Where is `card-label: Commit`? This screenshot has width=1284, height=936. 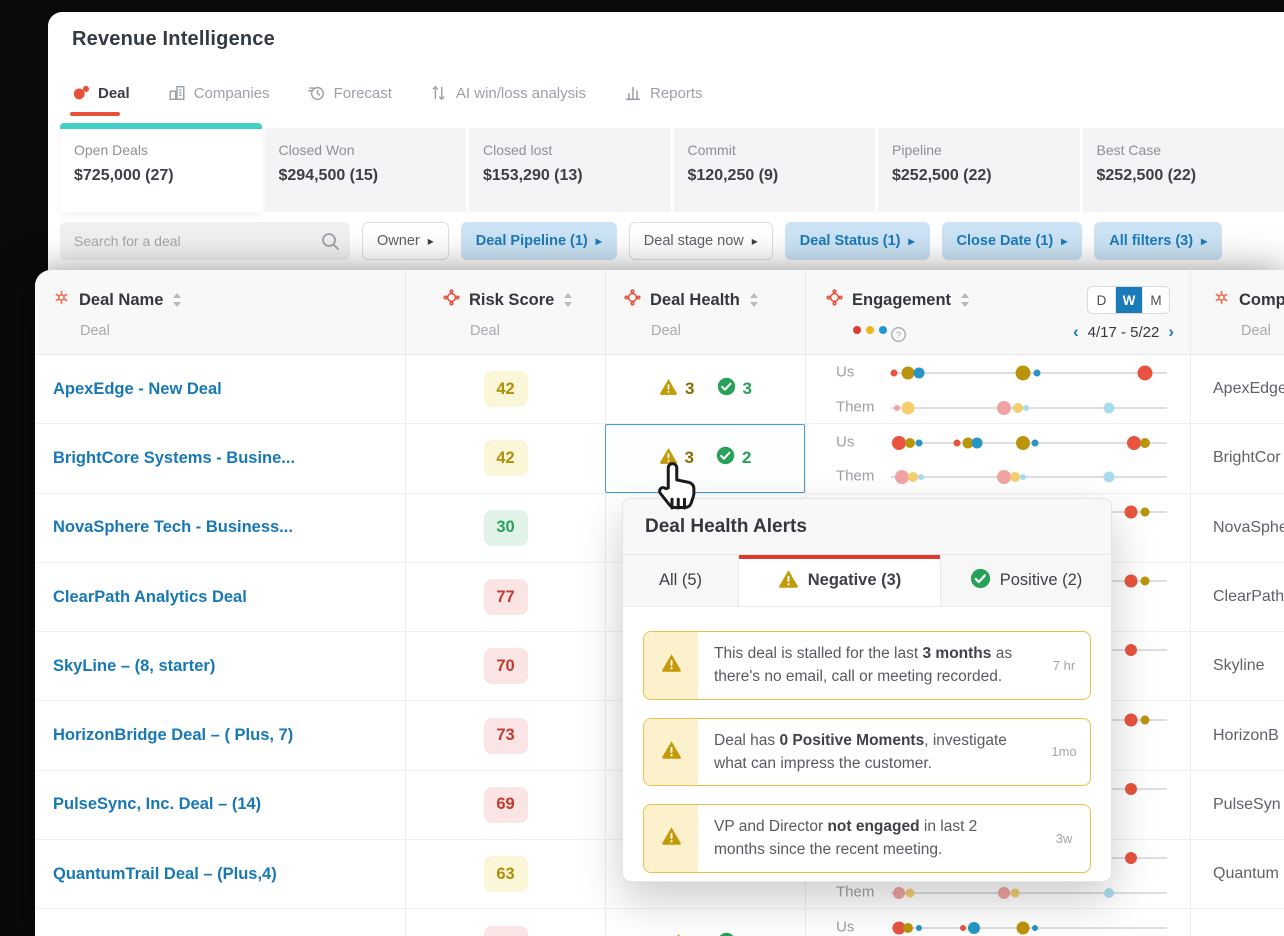 card-label: Commit is located at coordinates (711, 150).